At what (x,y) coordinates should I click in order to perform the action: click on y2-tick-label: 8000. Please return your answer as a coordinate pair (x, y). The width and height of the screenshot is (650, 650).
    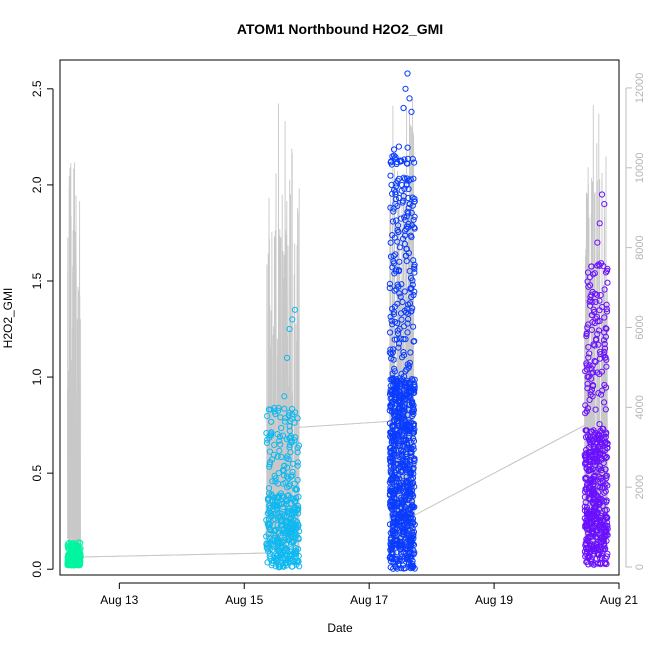
    Looking at the image, I should click on (640, 247).